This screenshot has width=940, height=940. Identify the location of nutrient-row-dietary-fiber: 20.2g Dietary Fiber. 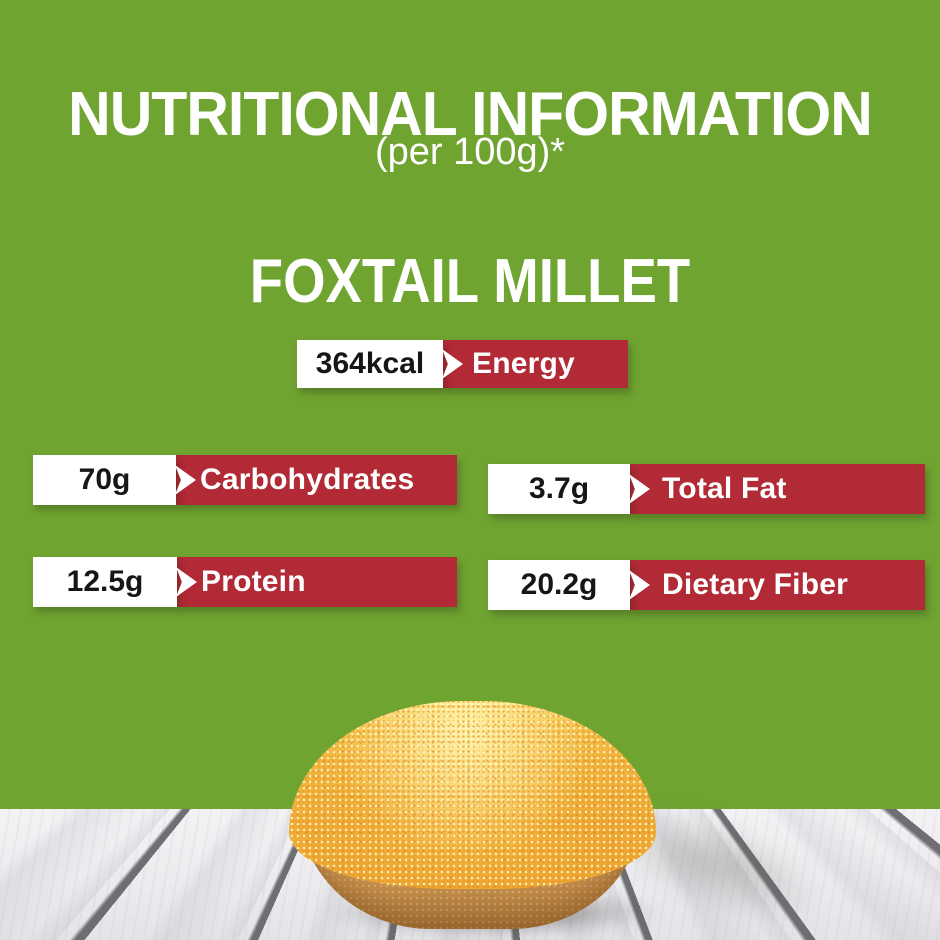
(706, 585).